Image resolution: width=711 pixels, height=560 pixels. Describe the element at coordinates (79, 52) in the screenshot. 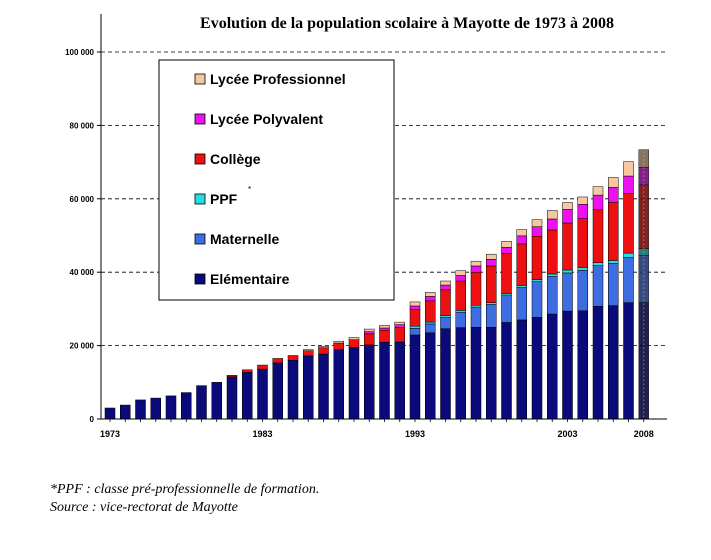

I see `y-tick-label: 100 000` at that location.